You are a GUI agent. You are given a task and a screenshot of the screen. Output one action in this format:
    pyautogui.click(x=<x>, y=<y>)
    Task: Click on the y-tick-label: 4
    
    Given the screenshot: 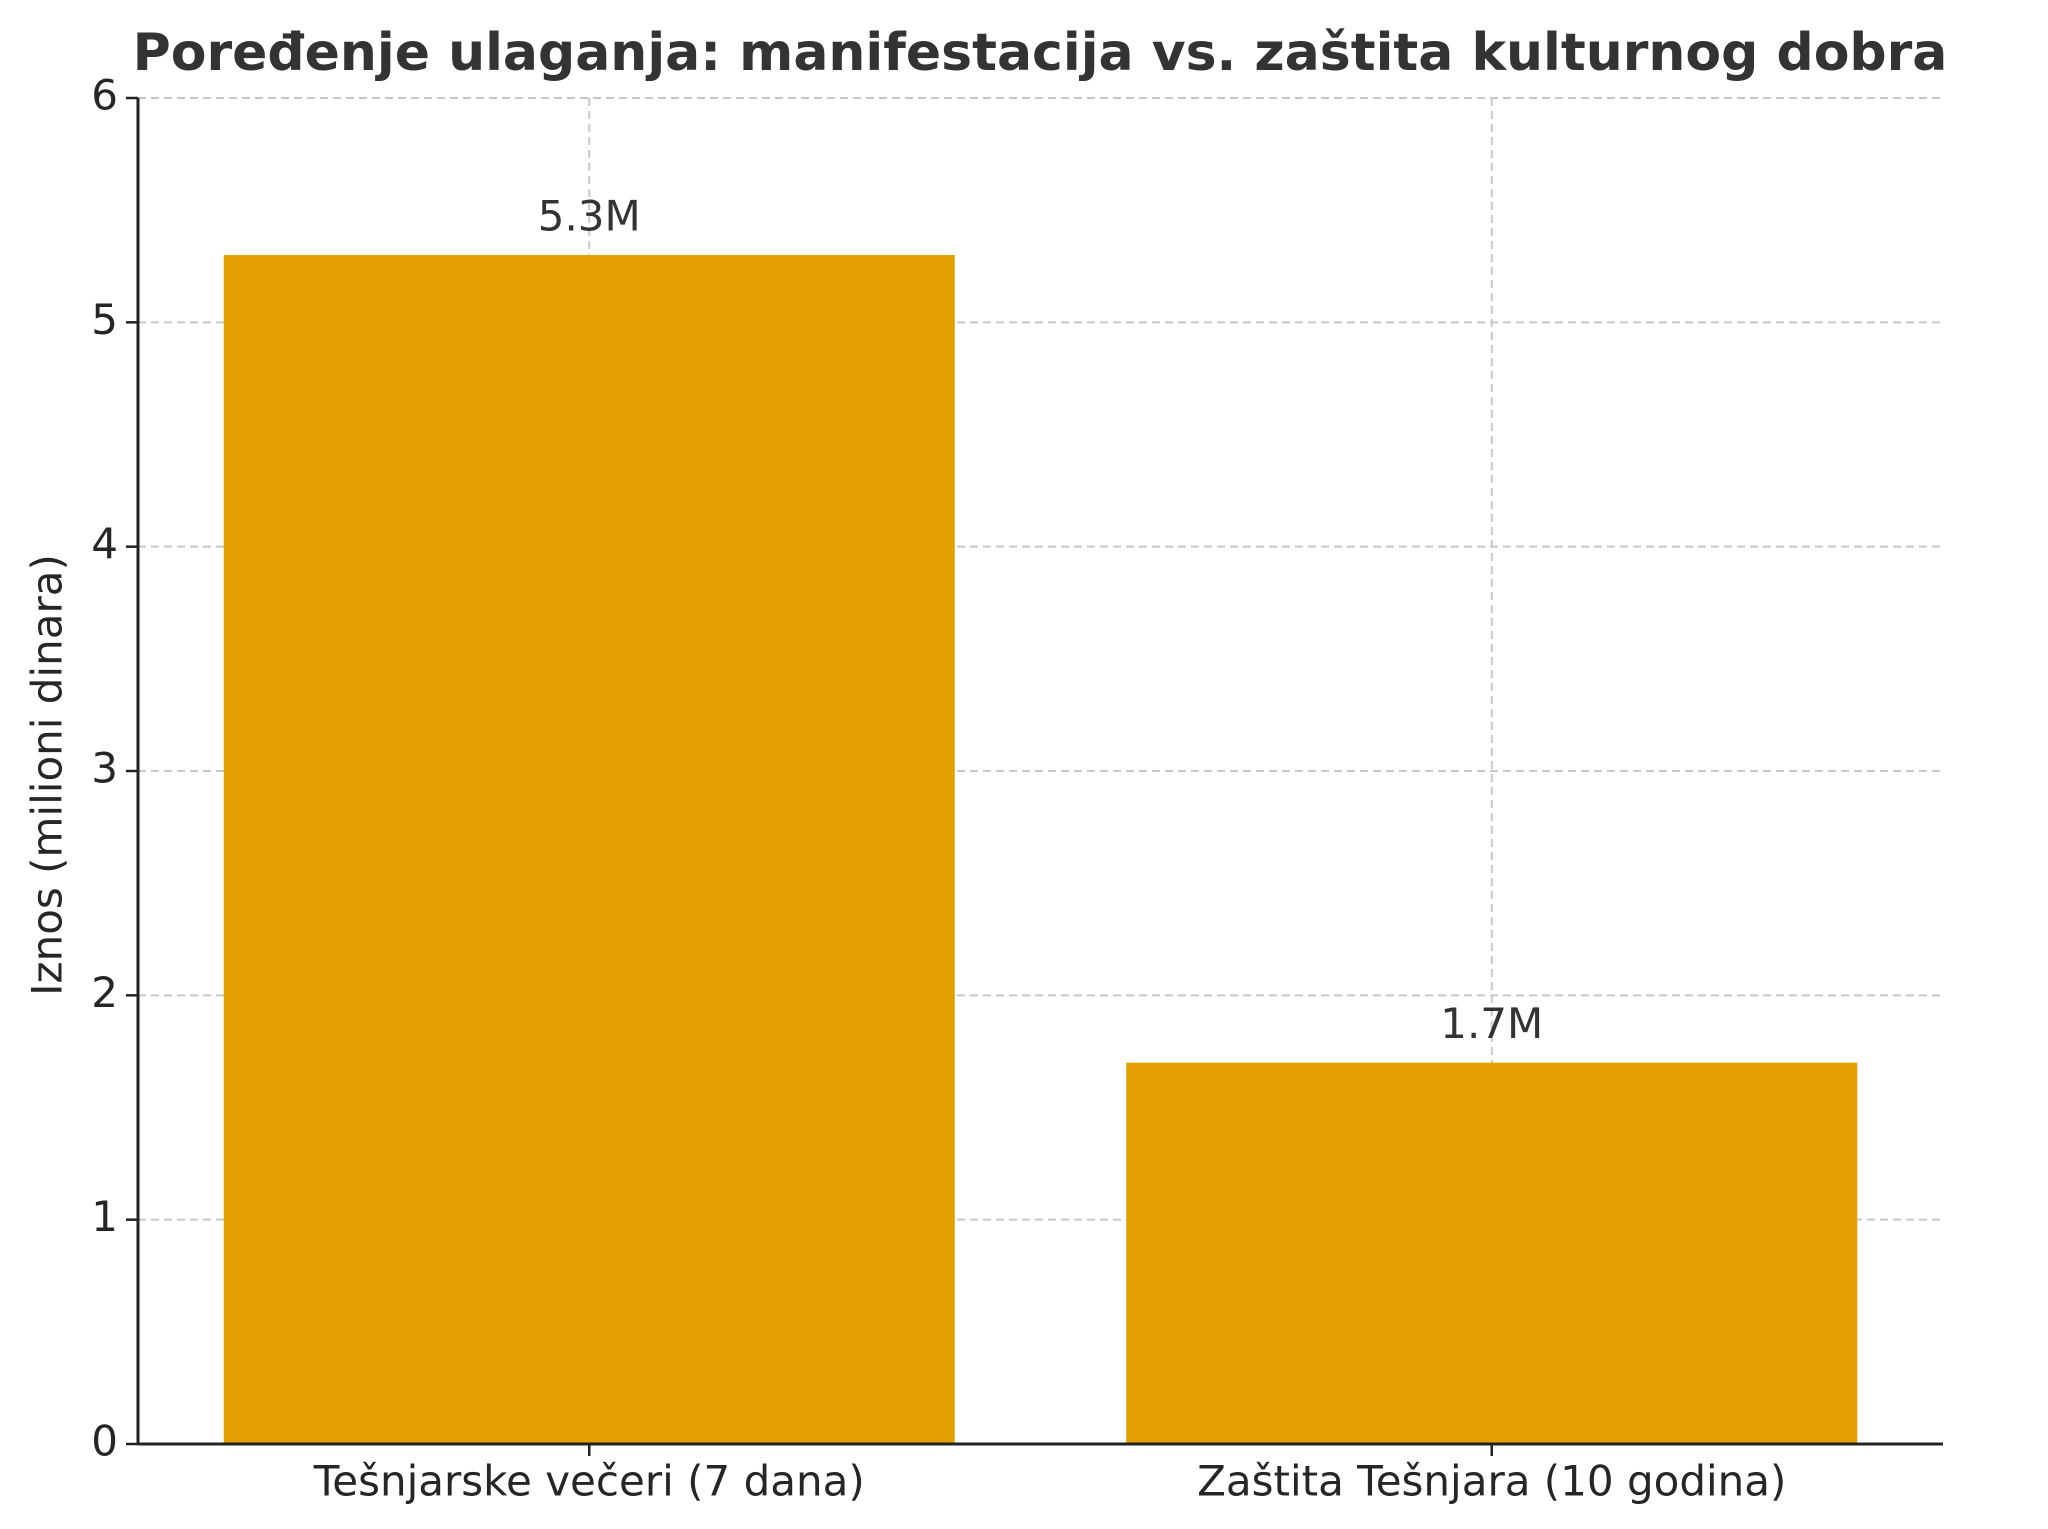 What is the action you would take?
    pyautogui.click(x=104, y=543)
    